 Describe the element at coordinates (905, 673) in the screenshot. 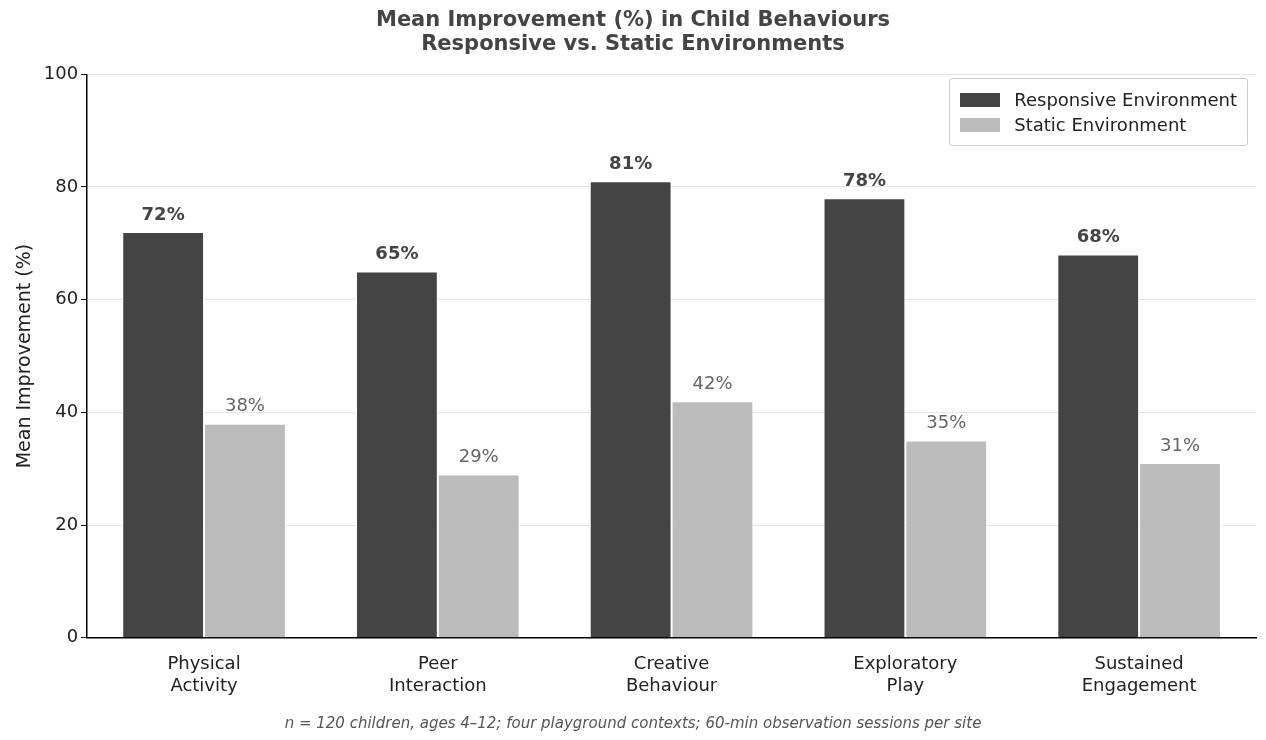

I see `x-tick-label: Exploratory Play` at that location.